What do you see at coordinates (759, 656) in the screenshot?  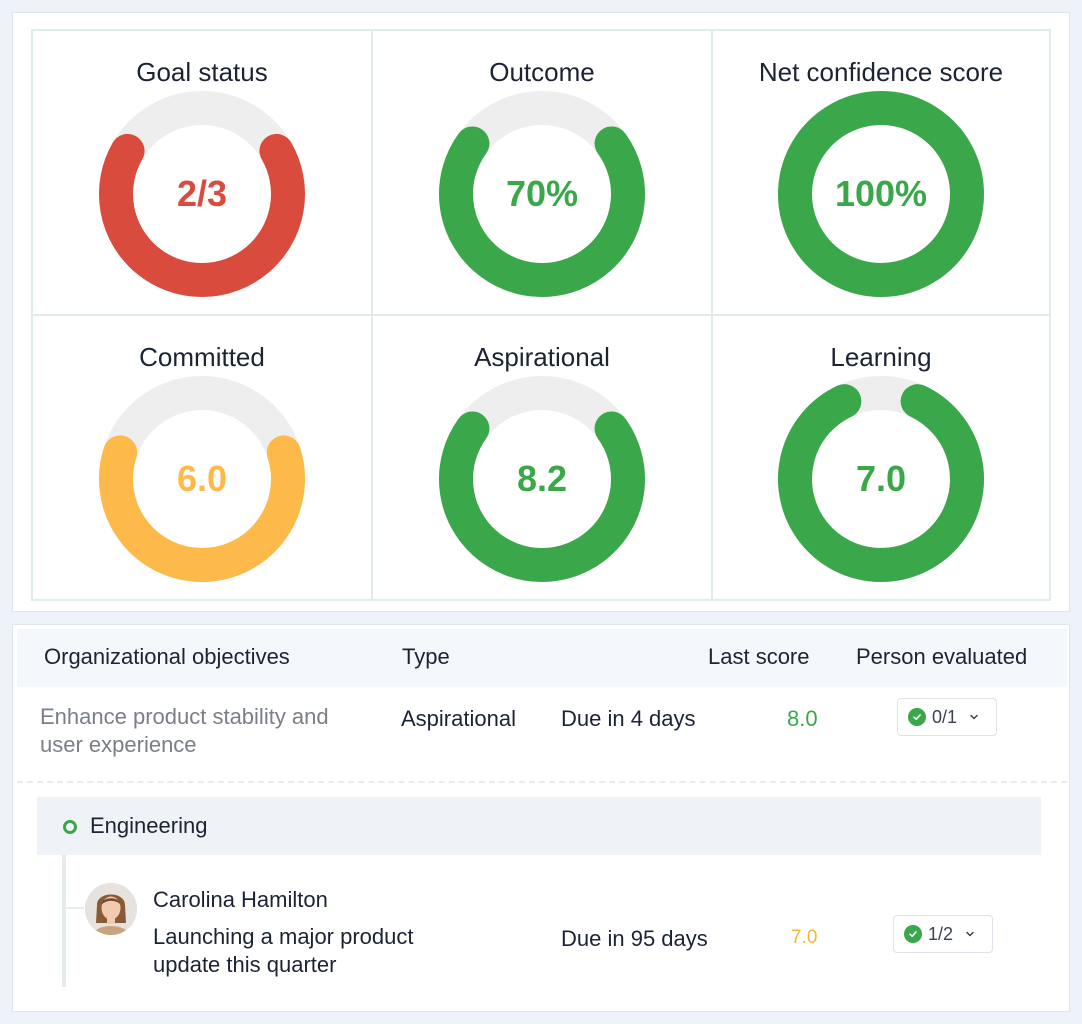 I see `header-last-score: Last score` at bounding box center [759, 656].